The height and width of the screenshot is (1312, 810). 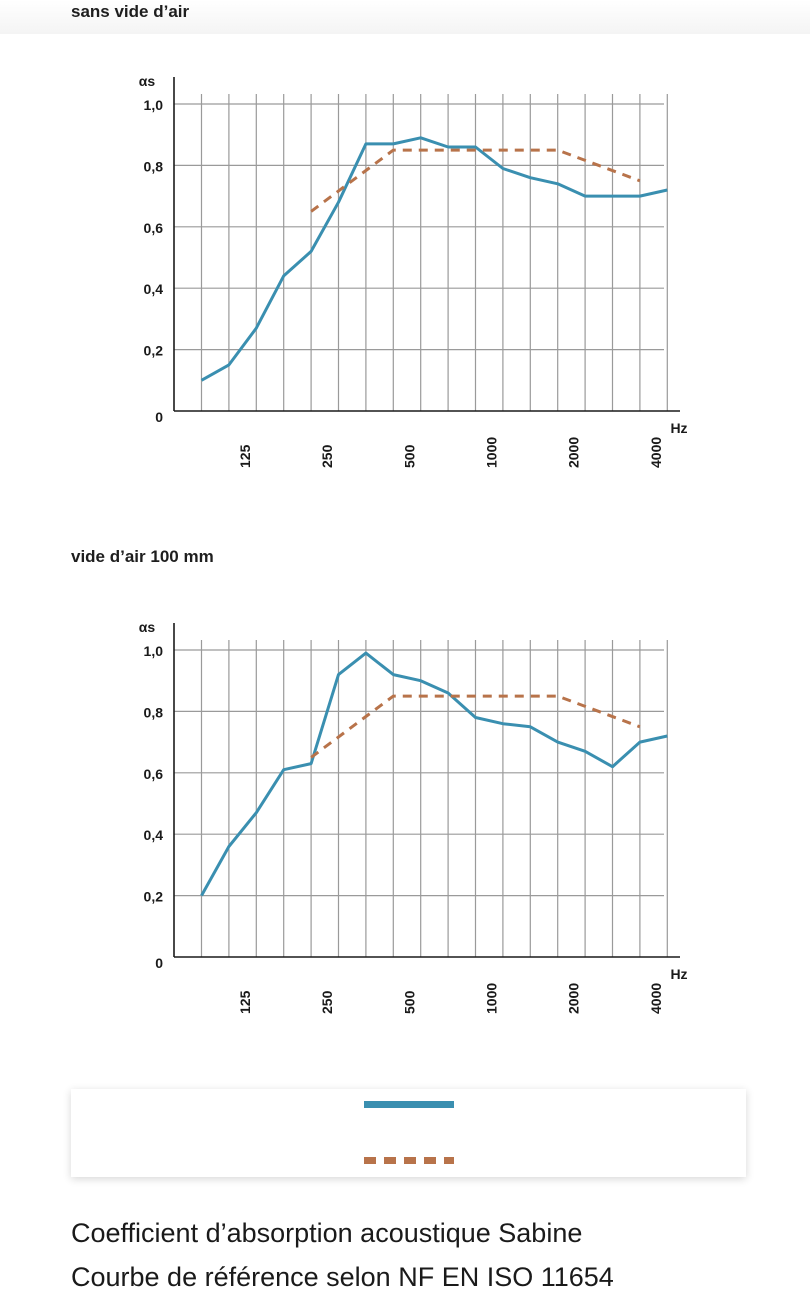 I want to click on legend-measured-line, so click(x=409, y=1104).